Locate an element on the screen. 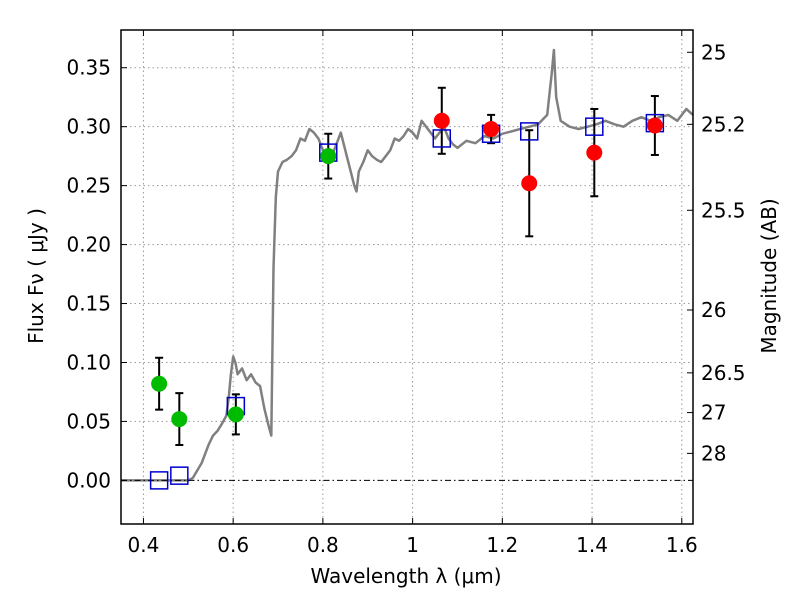  y-right-tick-label-2: 25.5 is located at coordinates (723, 210).